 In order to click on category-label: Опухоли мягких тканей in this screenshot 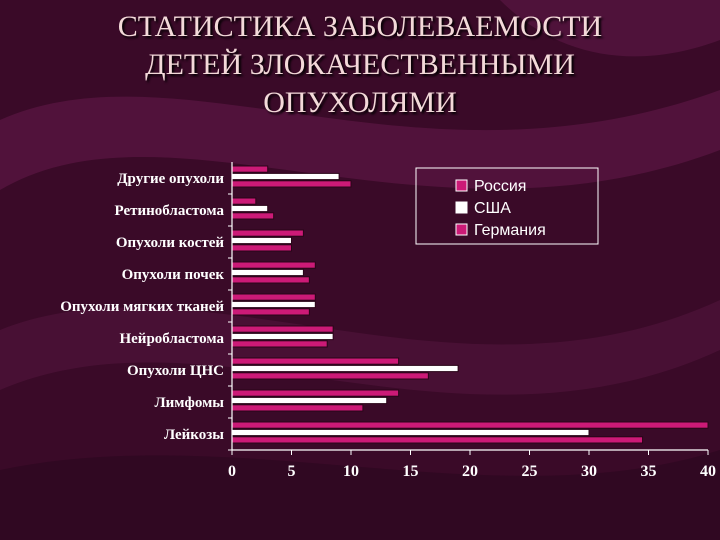, I will do `click(142, 307)`.